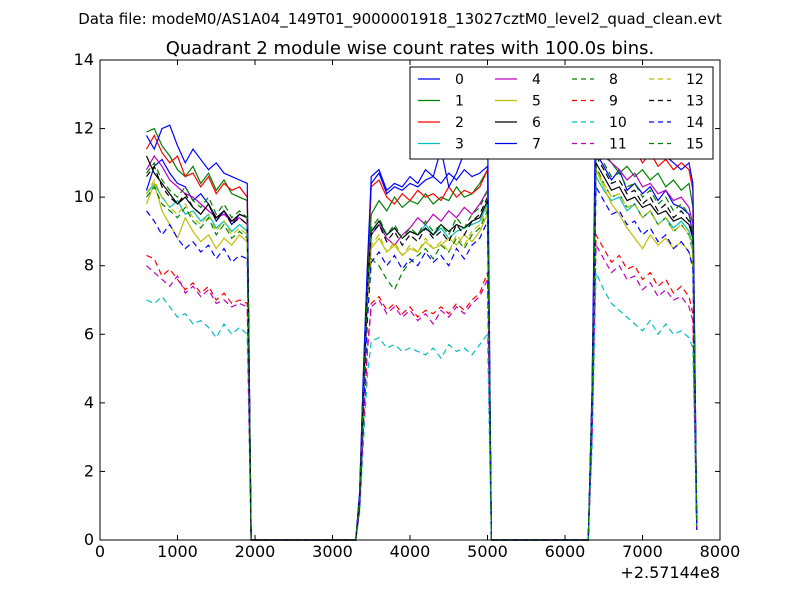 The width and height of the screenshot is (800, 600). Describe the element at coordinates (84, 128) in the screenshot. I see `y-tick-label: 12` at that location.